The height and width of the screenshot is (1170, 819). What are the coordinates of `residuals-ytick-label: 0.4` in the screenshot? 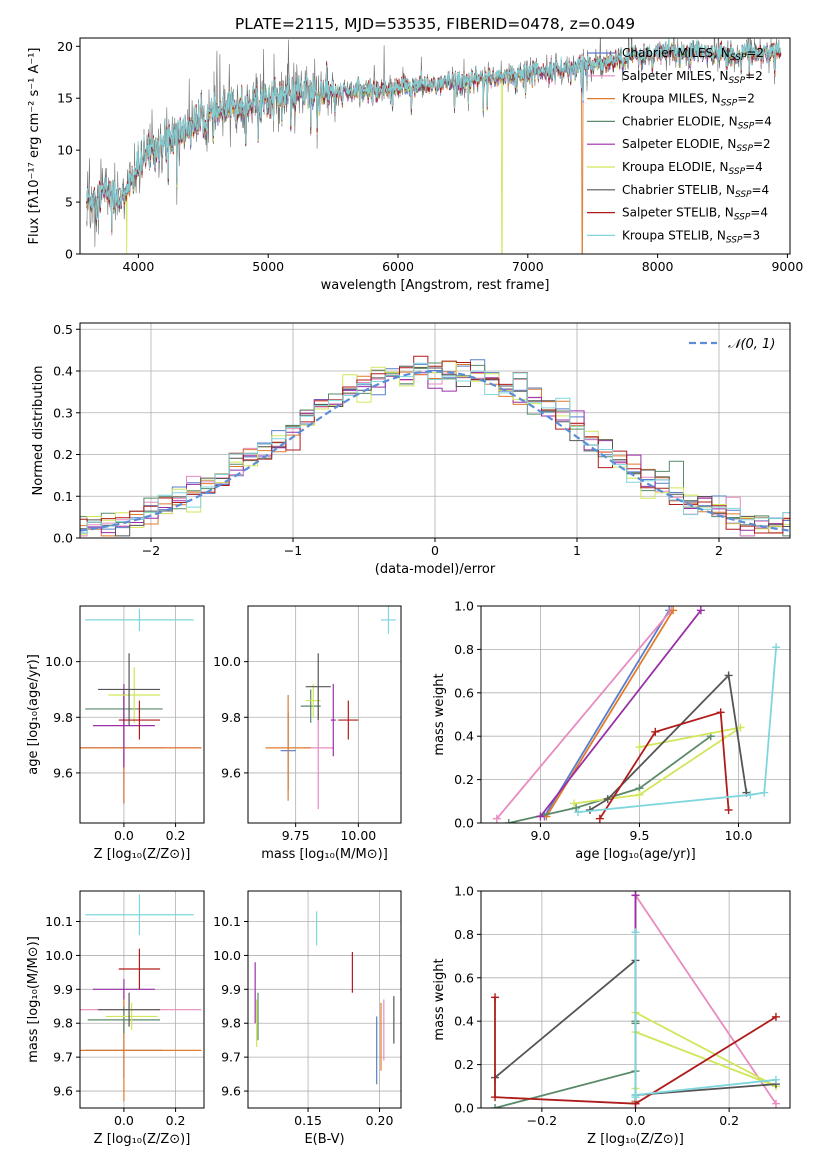 It's located at (63, 371).